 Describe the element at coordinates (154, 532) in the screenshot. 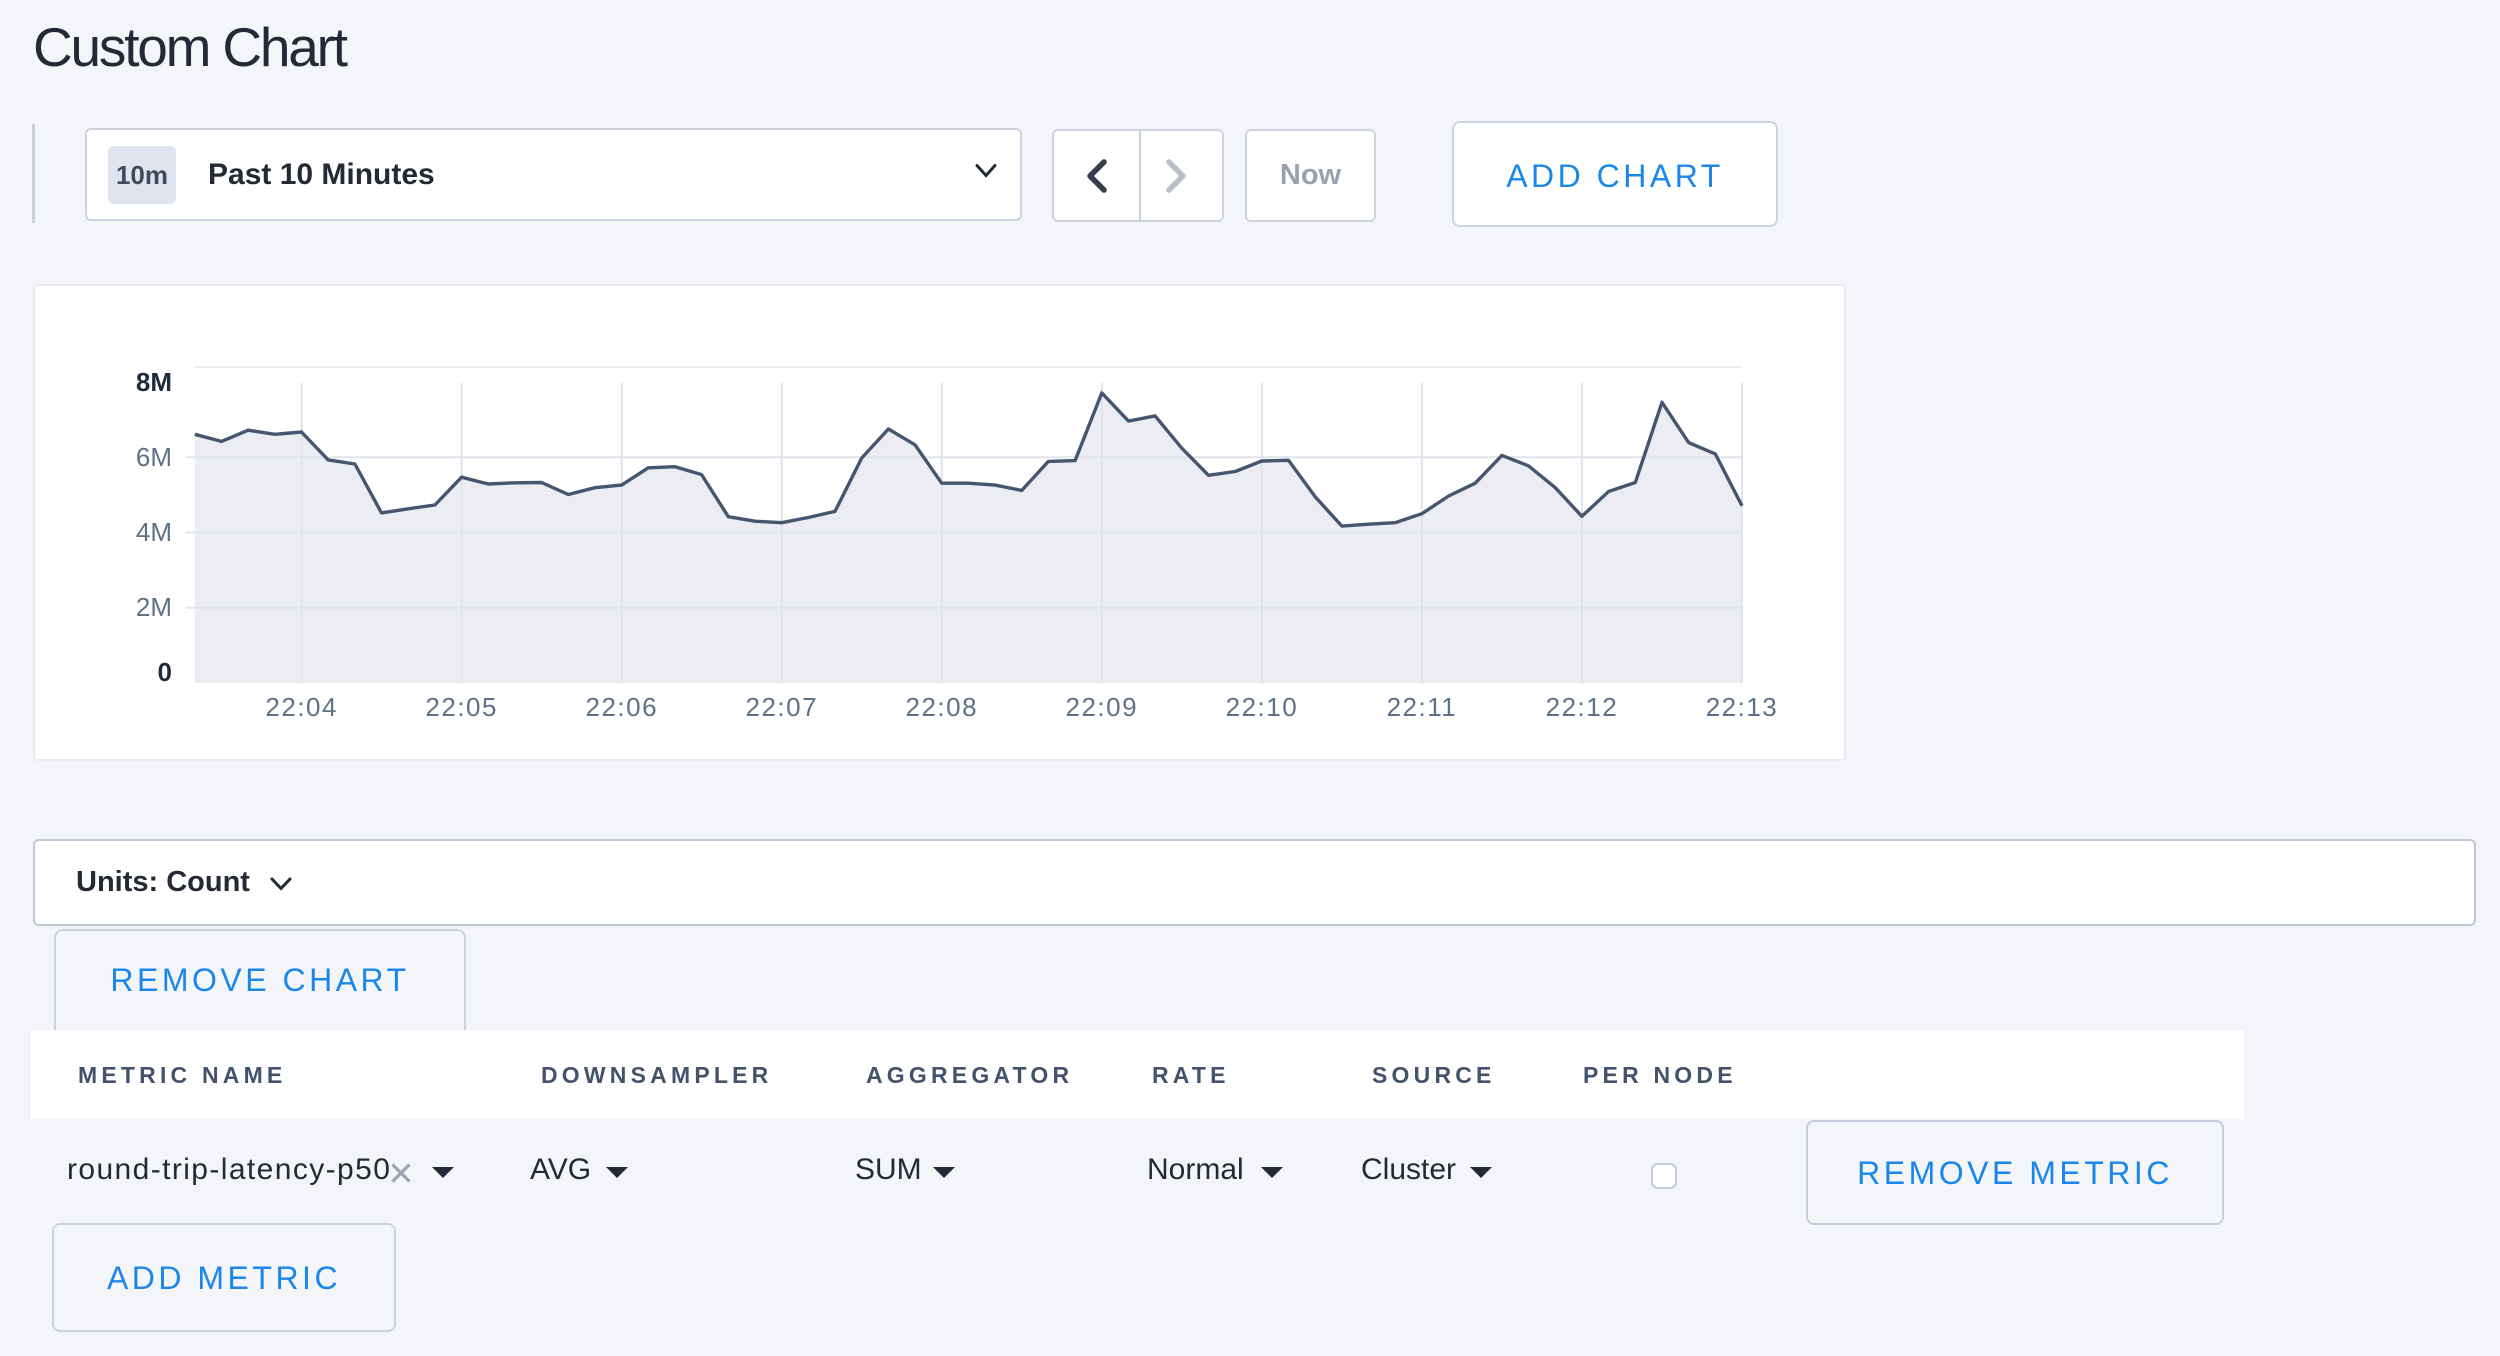

I see `svg-text: 4M` at that location.